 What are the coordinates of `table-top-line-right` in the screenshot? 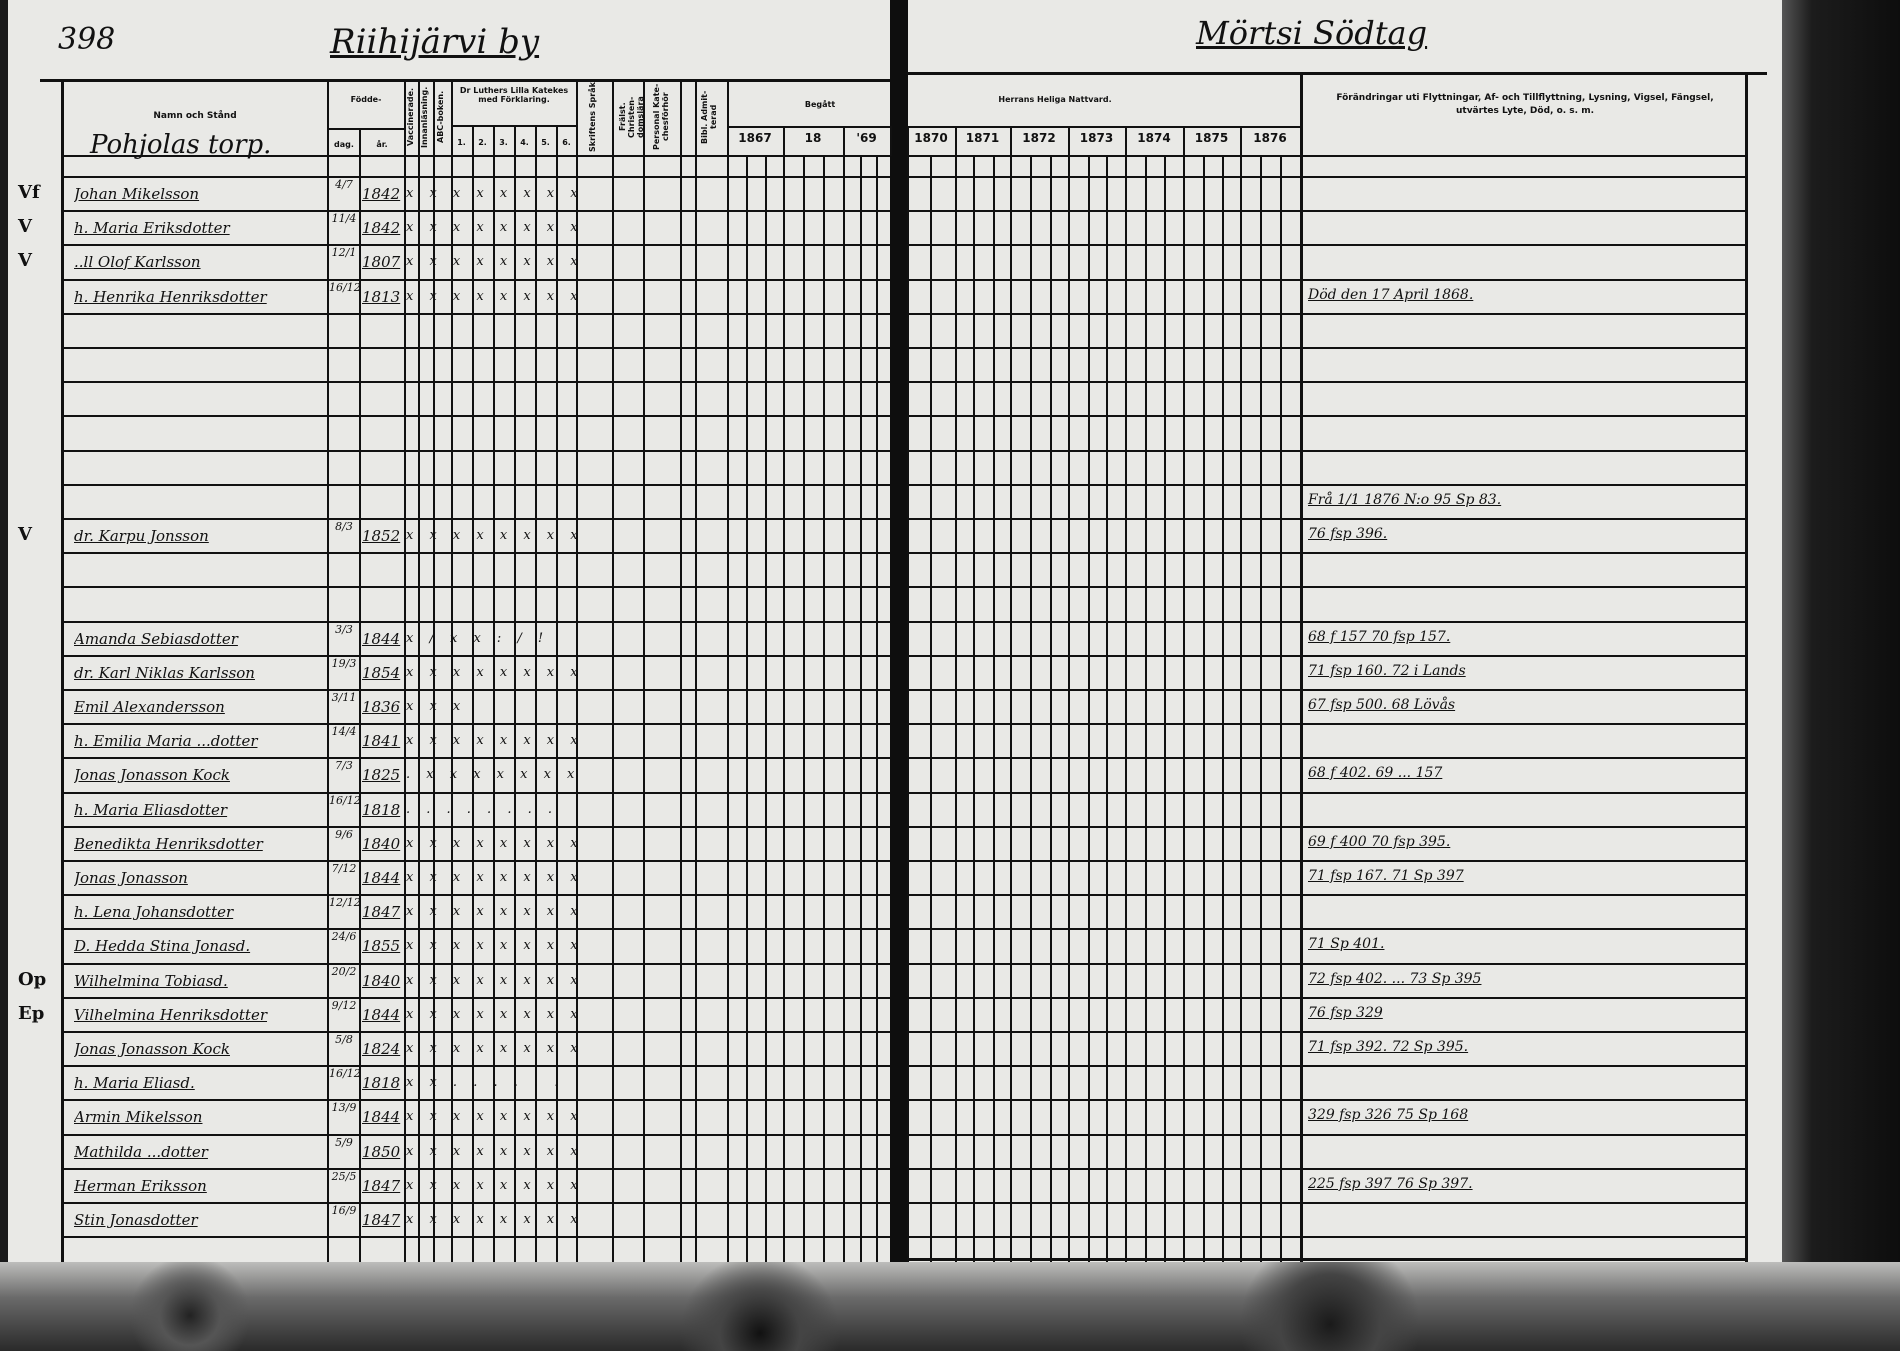 It's located at (1337, 73).